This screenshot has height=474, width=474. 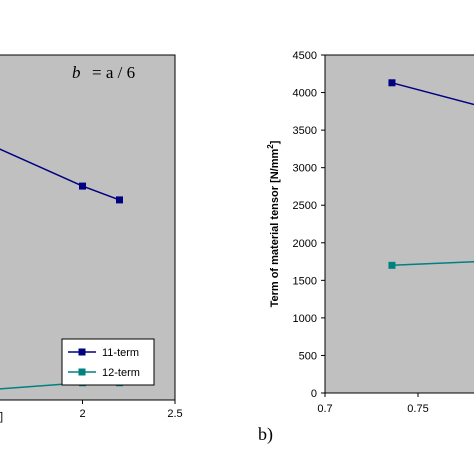 What do you see at coordinates (309, 225) in the screenshot?
I see `panel-b-y-ticks: 0 500 1000 1500 2000 2500 3000 3500 4000 4500` at bounding box center [309, 225].